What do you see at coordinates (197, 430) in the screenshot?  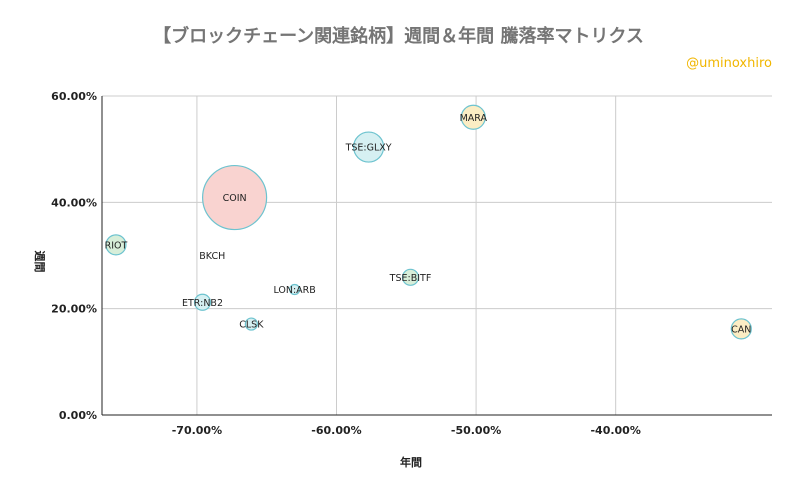 I see `x-tick-label: -70.00%` at bounding box center [197, 430].